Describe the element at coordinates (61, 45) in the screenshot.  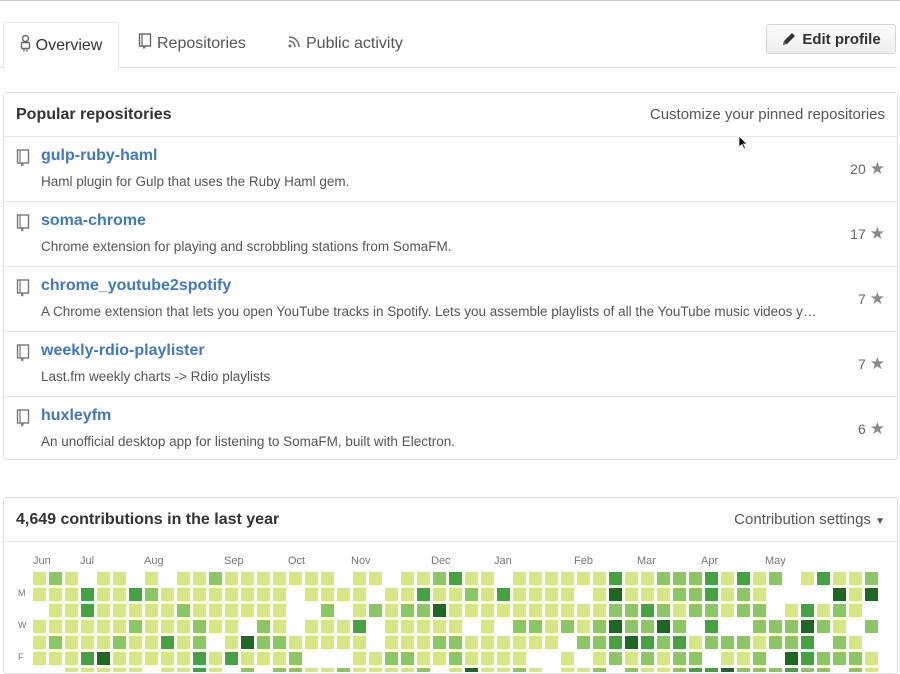
I see `tab-overview: Overview` at that location.